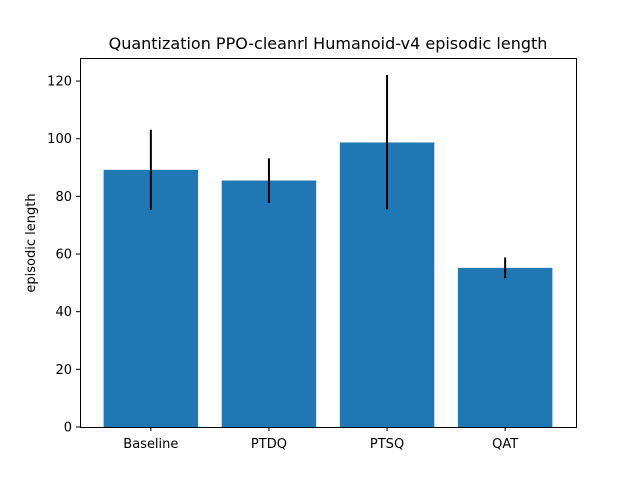 This screenshot has height=484, width=640. I want to click on y-axis-label: episodic length, so click(31, 242).